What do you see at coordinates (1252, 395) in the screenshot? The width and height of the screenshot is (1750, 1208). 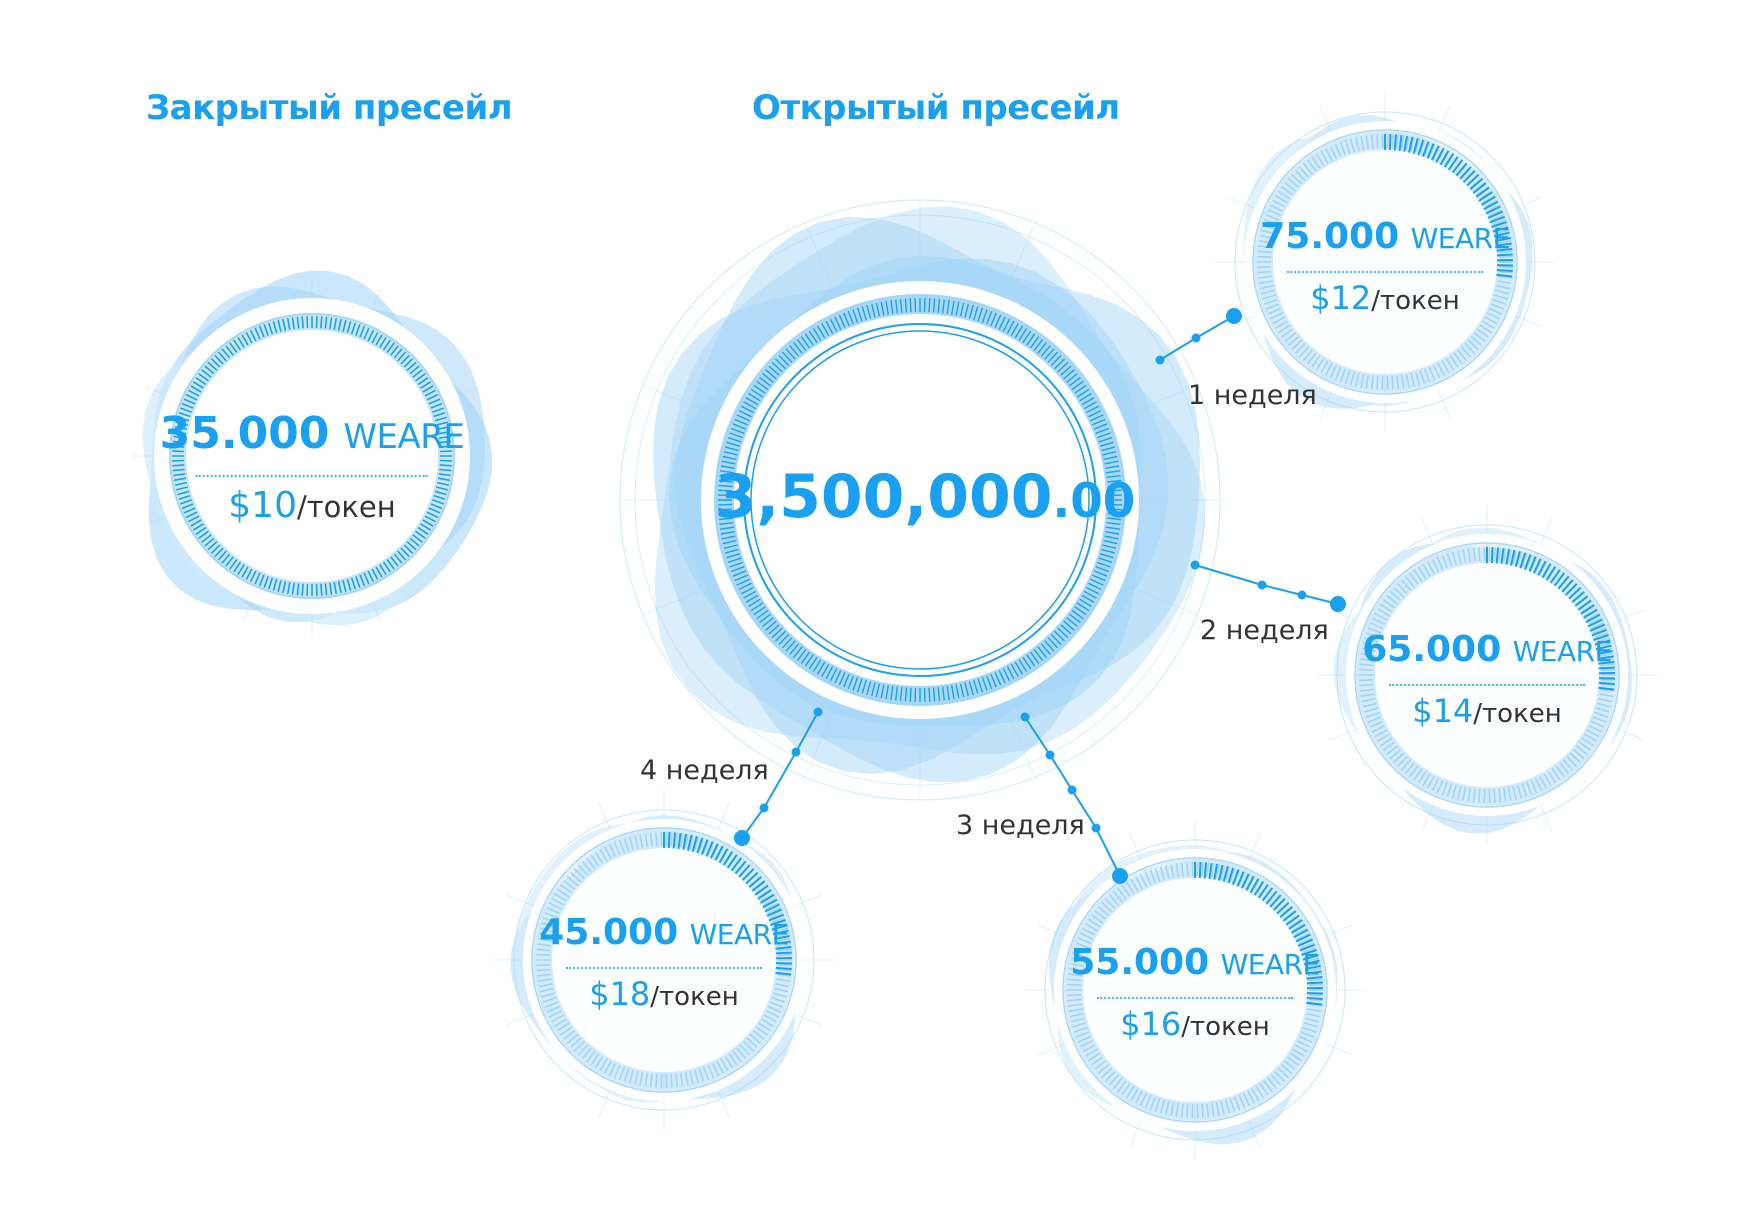 I see `week-1-label: 1 неделя` at bounding box center [1252, 395].